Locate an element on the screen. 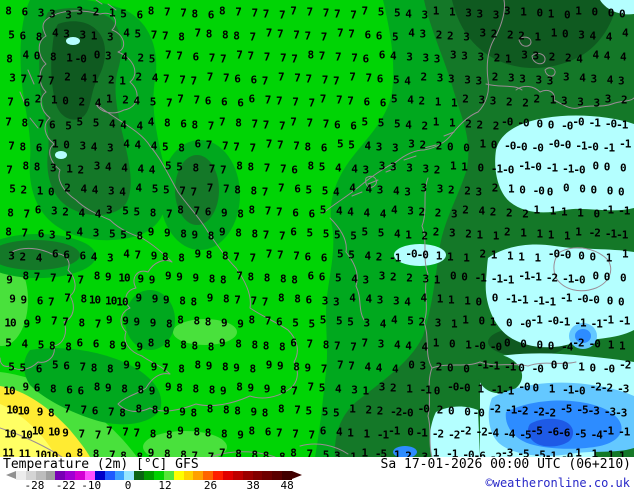  temp-value: 10 is located at coordinates (10, 323).